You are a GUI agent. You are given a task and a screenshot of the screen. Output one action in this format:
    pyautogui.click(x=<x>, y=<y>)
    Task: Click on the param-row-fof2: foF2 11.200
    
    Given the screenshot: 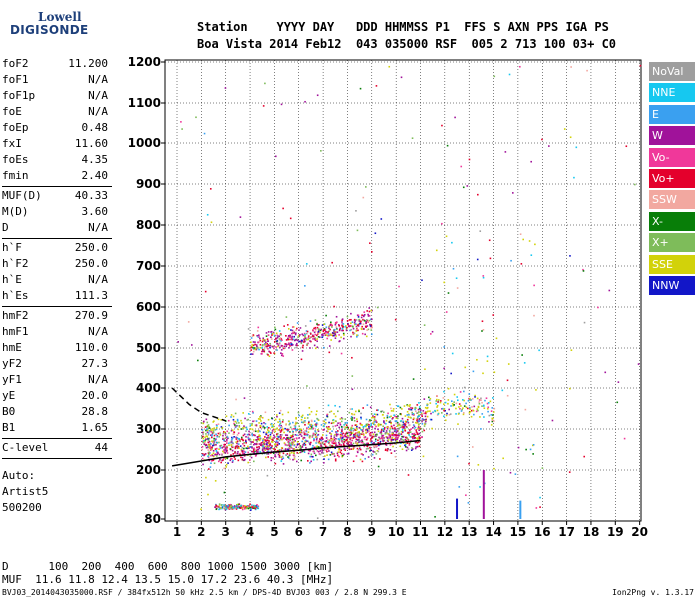 What is the action you would take?
    pyautogui.click(x=55, y=64)
    